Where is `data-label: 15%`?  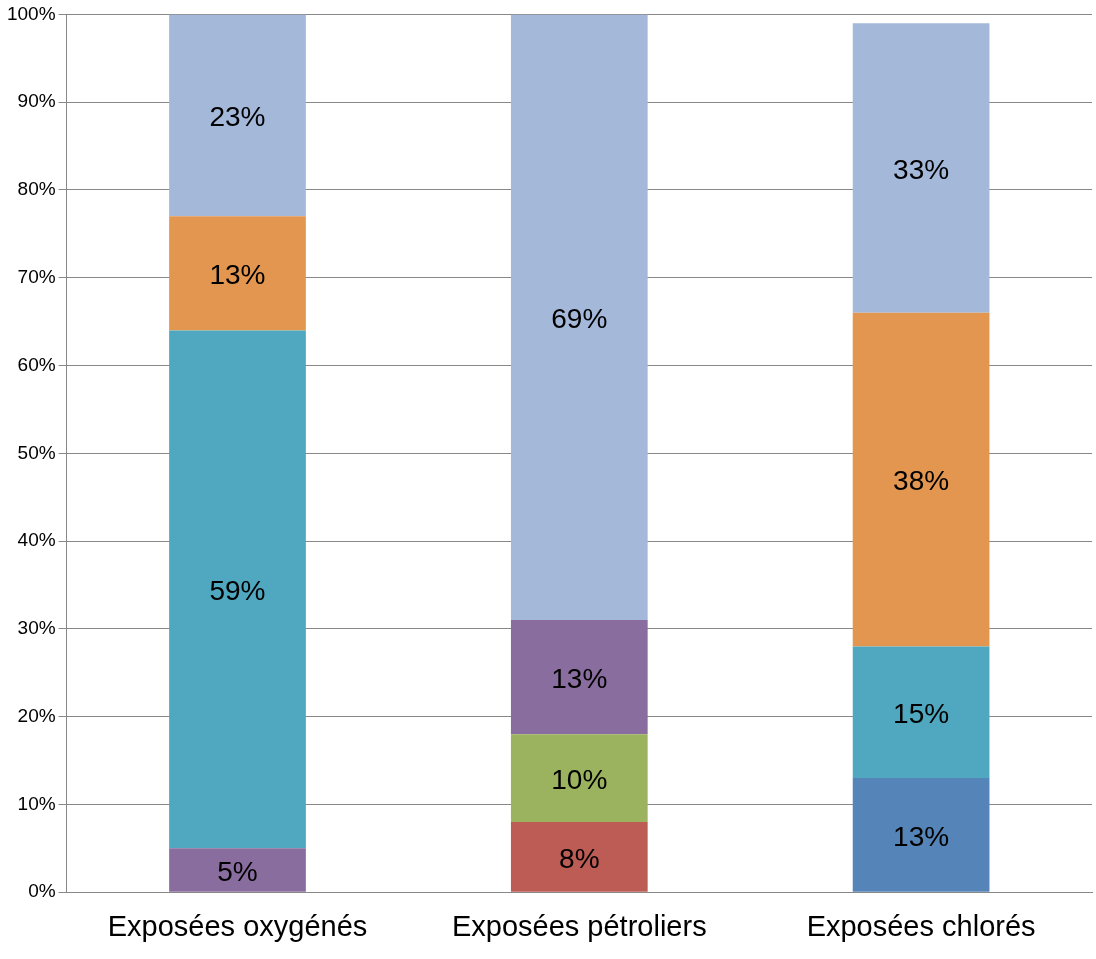
data-label: 15% is located at coordinates (921, 713).